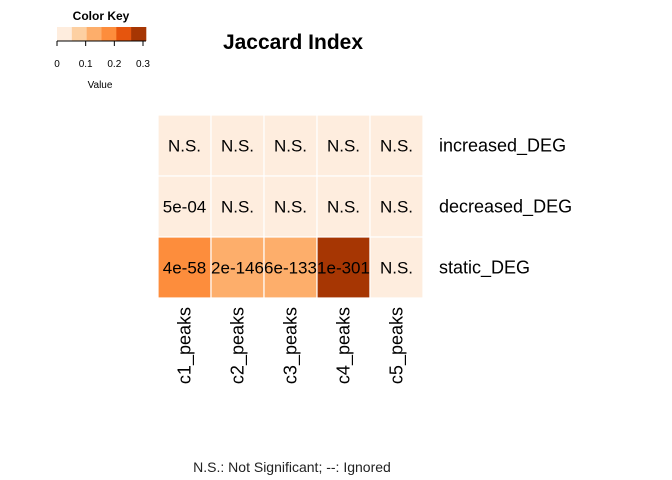 The height and width of the screenshot is (480, 672). What do you see at coordinates (86, 64) in the screenshot?
I see `color-key-tick-label: 0.1` at bounding box center [86, 64].